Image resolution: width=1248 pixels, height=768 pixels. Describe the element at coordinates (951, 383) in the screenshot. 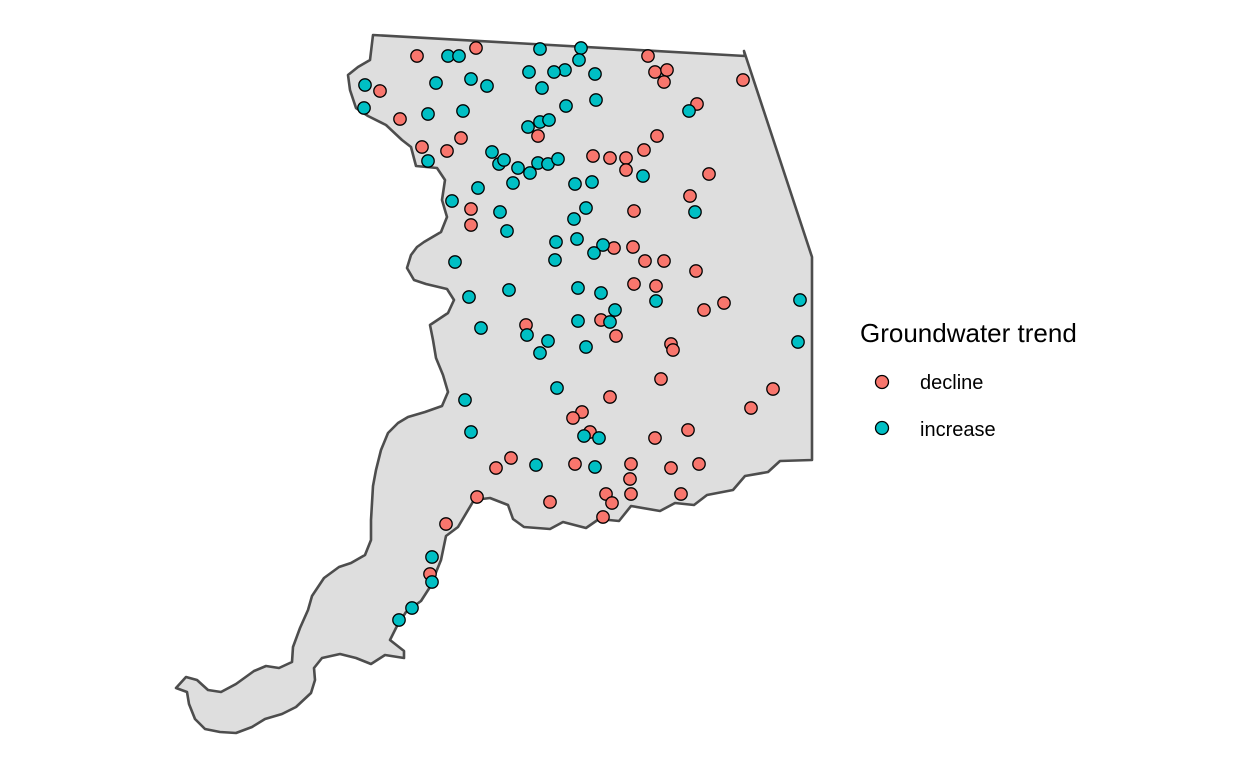

I see `legend-label-decline: decline` at that location.